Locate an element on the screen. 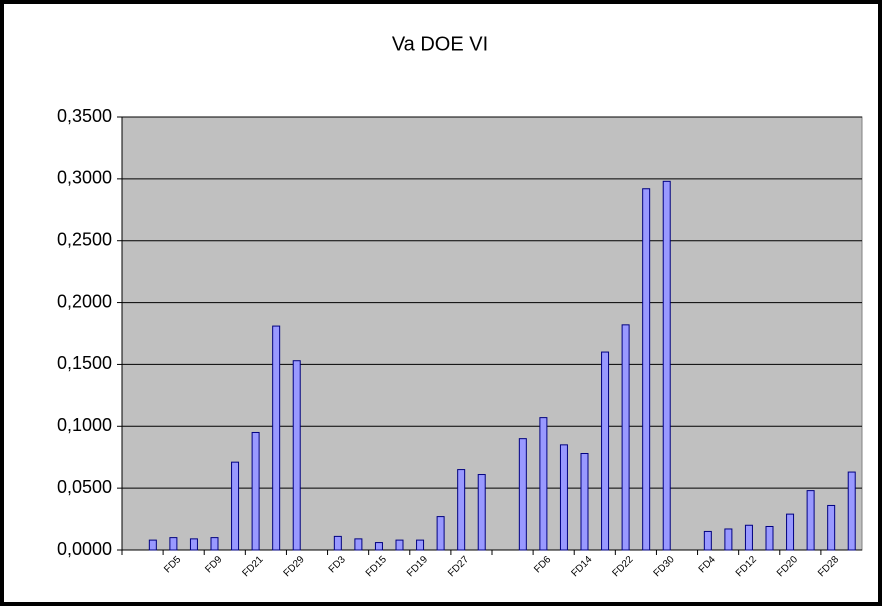 The width and height of the screenshot is (882, 606). y-tick-label: 0,3500 is located at coordinates (84, 116).